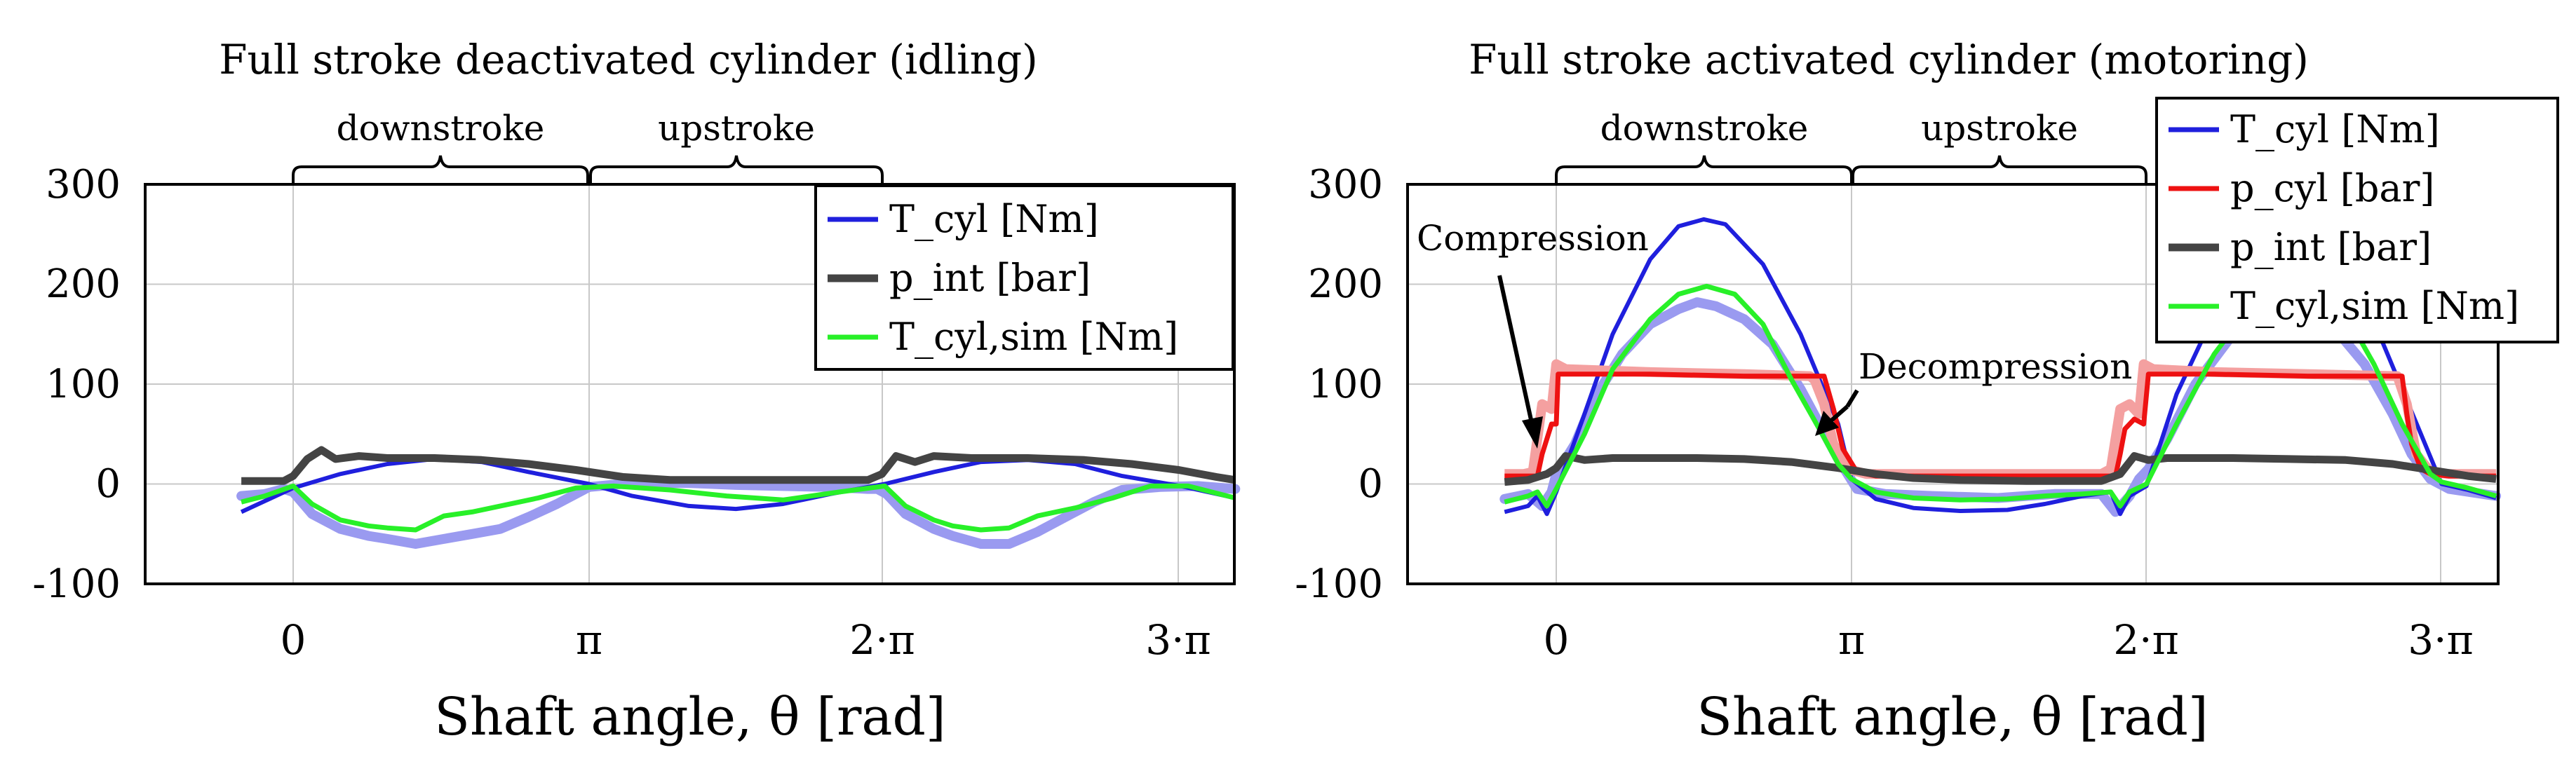 The image size is (2576, 764). I want to click on compression-label: Compression, so click(1533, 239).